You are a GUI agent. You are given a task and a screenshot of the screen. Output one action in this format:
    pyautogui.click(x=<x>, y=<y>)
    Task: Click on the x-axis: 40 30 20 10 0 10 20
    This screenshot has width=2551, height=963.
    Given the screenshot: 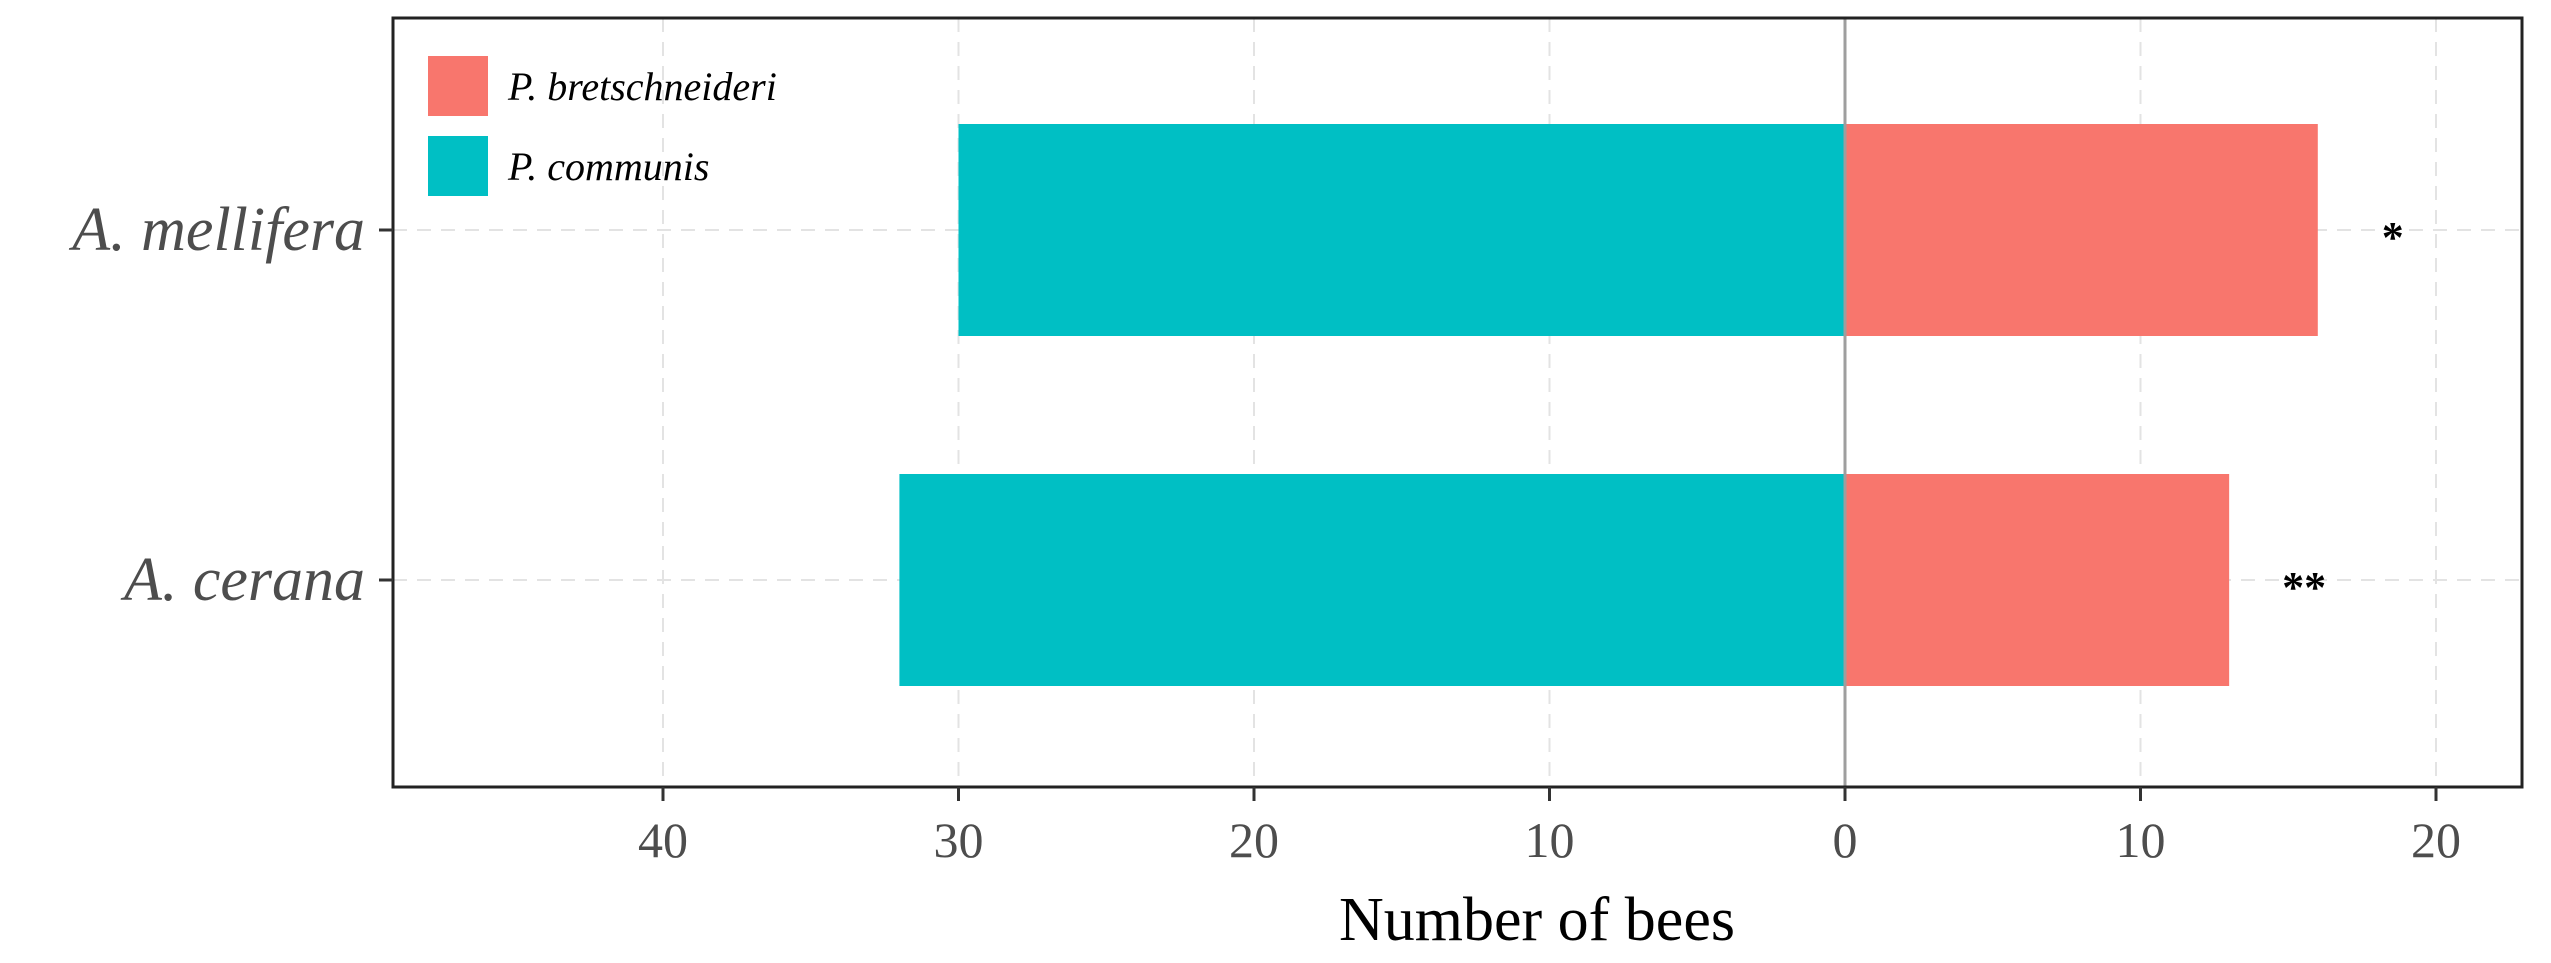 What is the action you would take?
    pyautogui.click(x=1549, y=827)
    